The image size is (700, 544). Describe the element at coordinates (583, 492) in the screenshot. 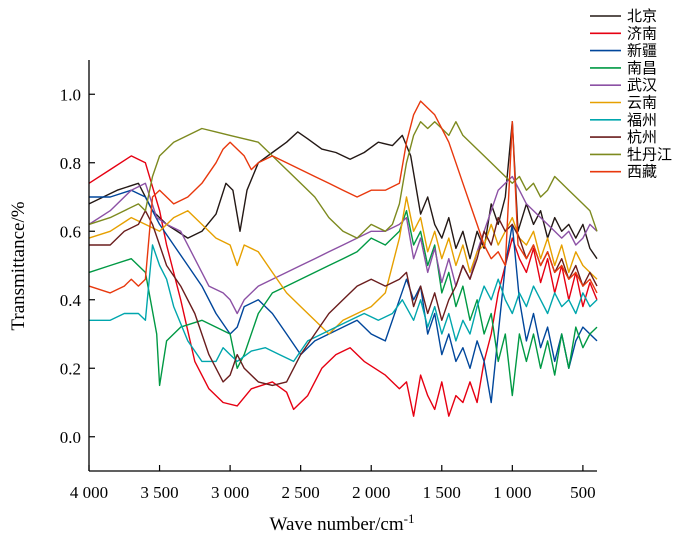

I see `x-tick-label: 500` at that location.